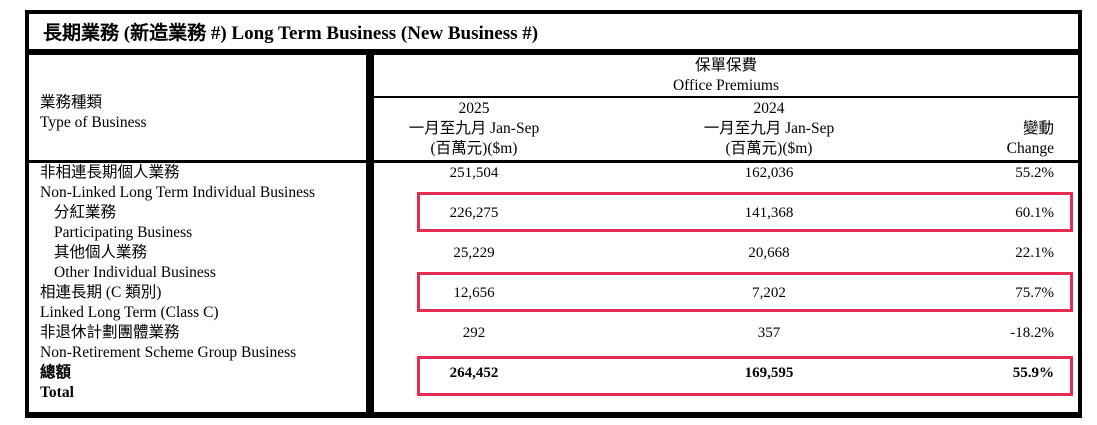 This screenshot has width=1097, height=425. Describe the element at coordinates (1034, 213) in the screenshot. I see `value-change: 60.1%` at that location.